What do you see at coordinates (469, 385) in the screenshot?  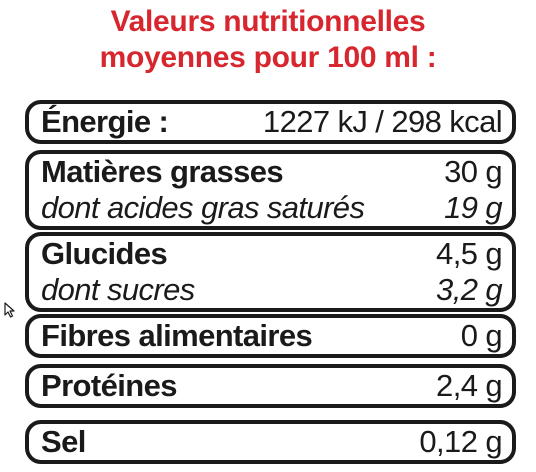 I see `protein-value: 2,4 g` at bounding box center [469, 385].